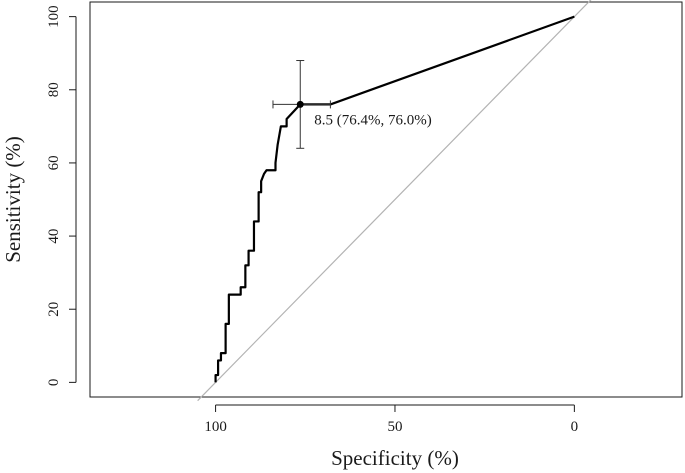  Describe the element at coordinates (61, 196) in the screenshot. I see `y-axis: 0 20 40 60 80 100` at that location.